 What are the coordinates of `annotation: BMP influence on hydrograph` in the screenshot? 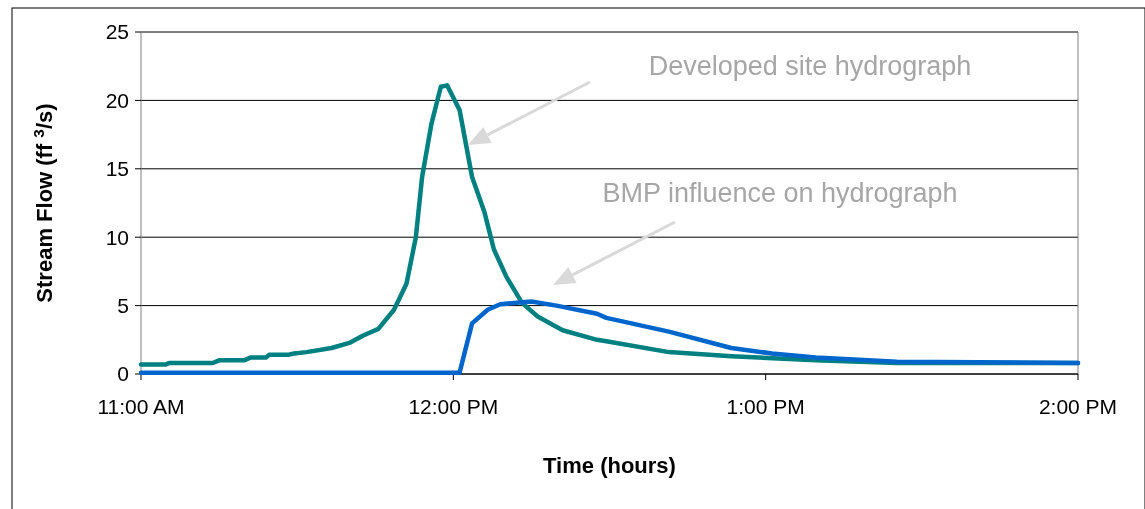 It's located at (780, 193).